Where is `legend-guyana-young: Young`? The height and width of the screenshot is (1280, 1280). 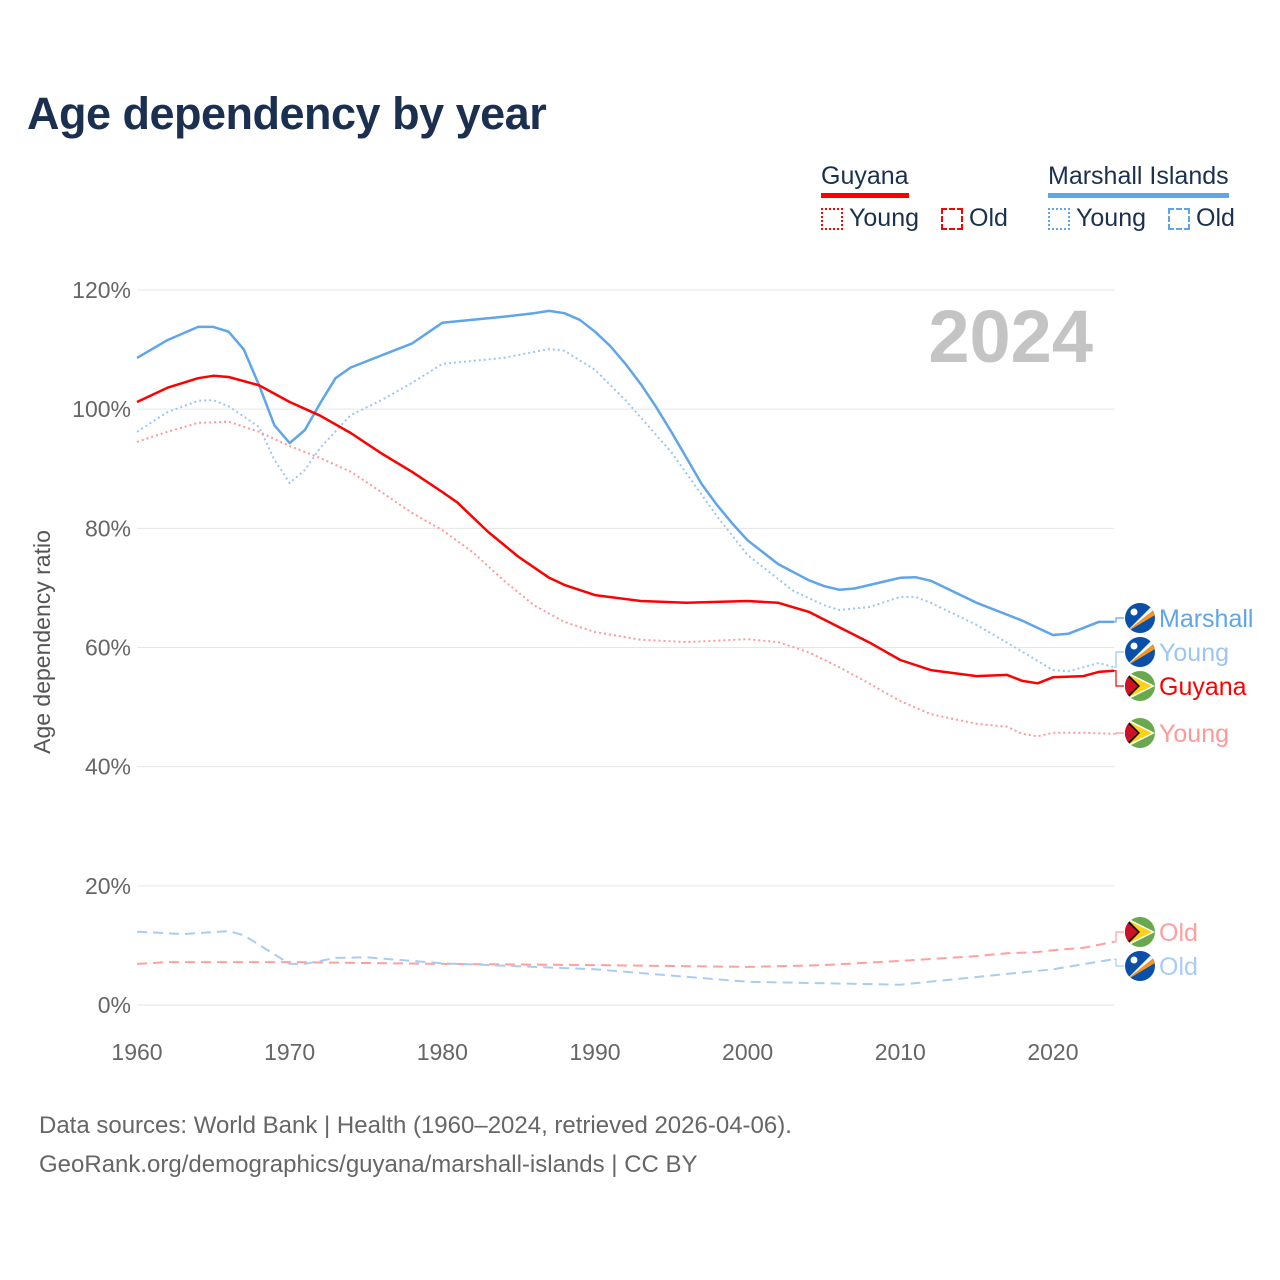 legend-guyana-young: Young is located at coordinates (870, 218).